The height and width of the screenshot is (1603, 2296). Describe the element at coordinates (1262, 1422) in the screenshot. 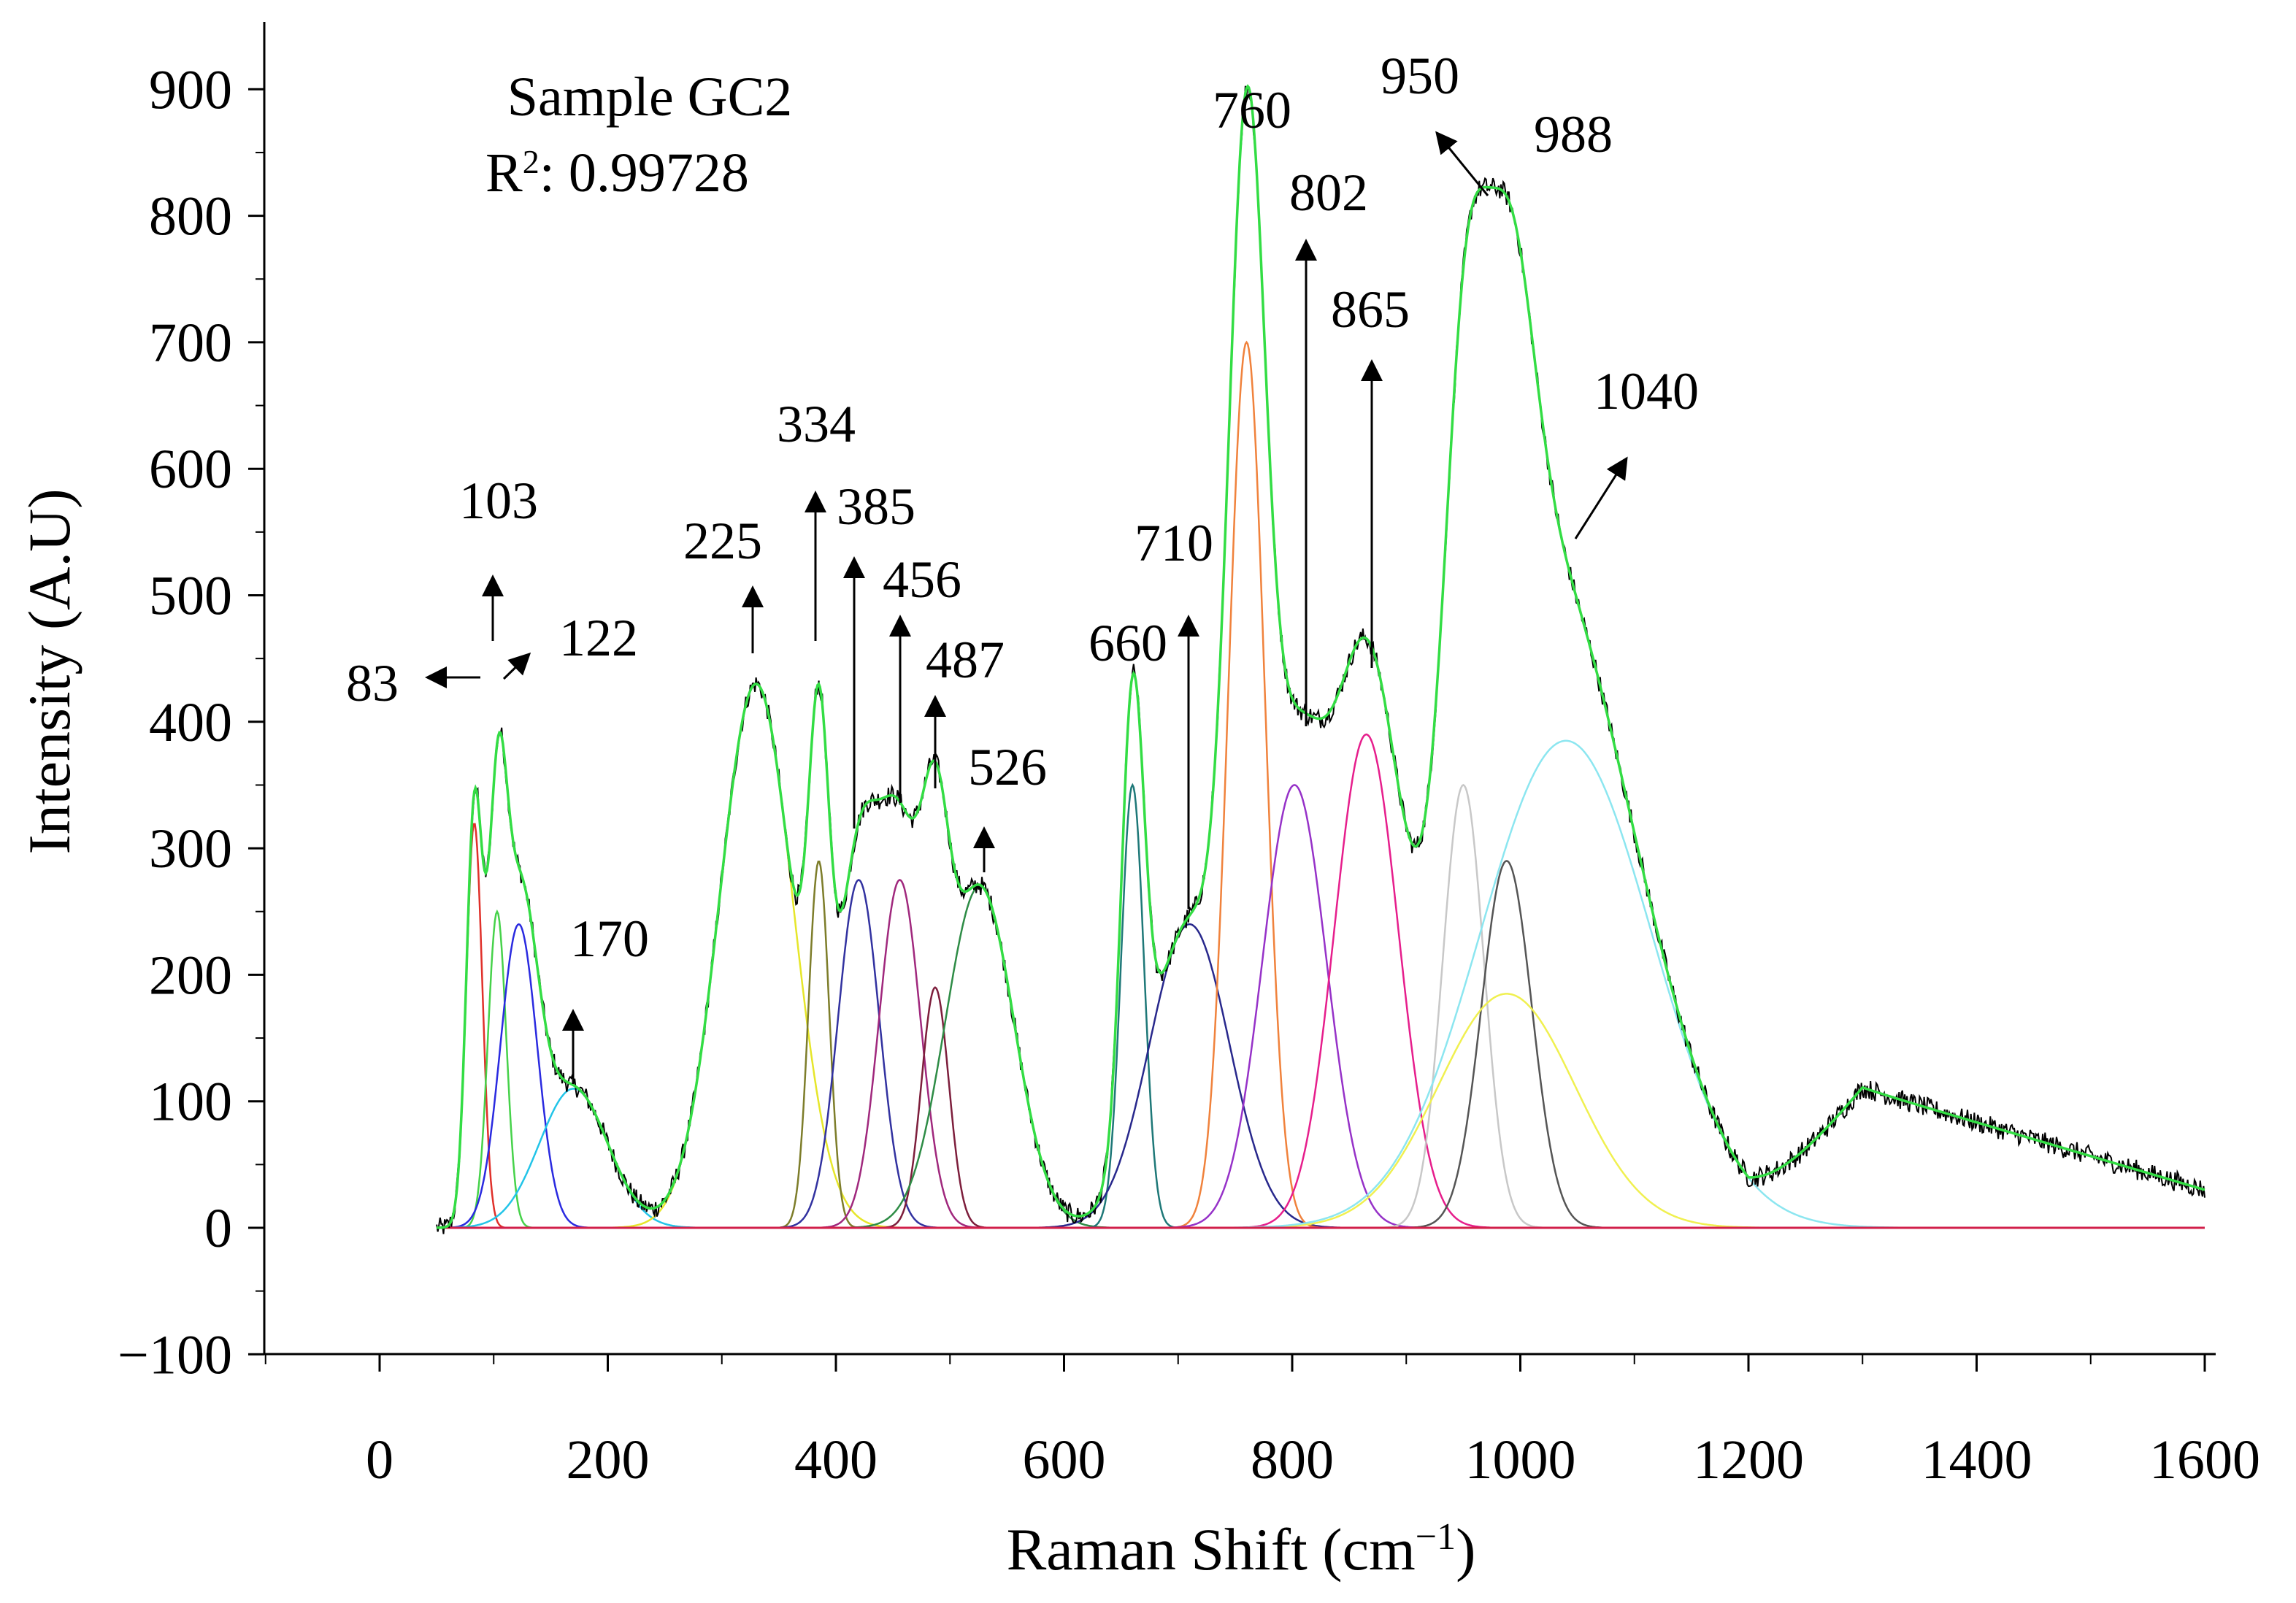

I see `x-axis-ticks: 0 200 400 600 800 1000 1200 1400 1600` at that location.